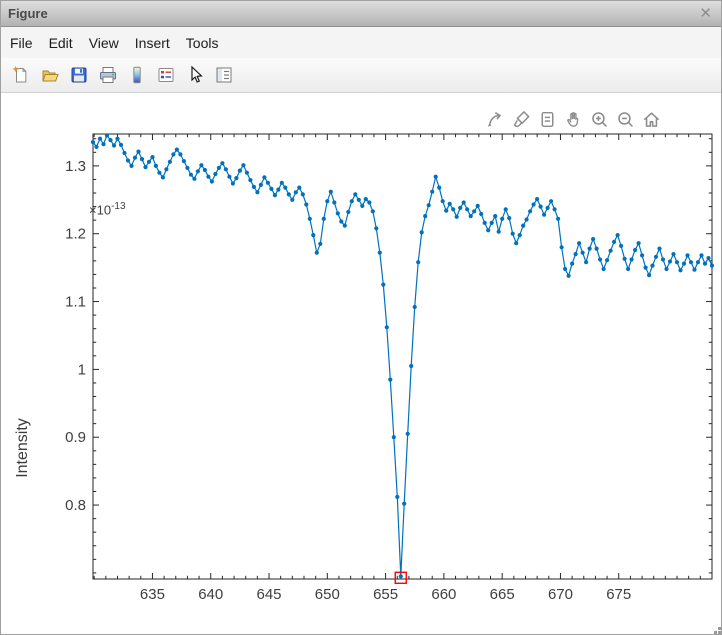  I want to click on svg-text: 650, so click(327, 594).